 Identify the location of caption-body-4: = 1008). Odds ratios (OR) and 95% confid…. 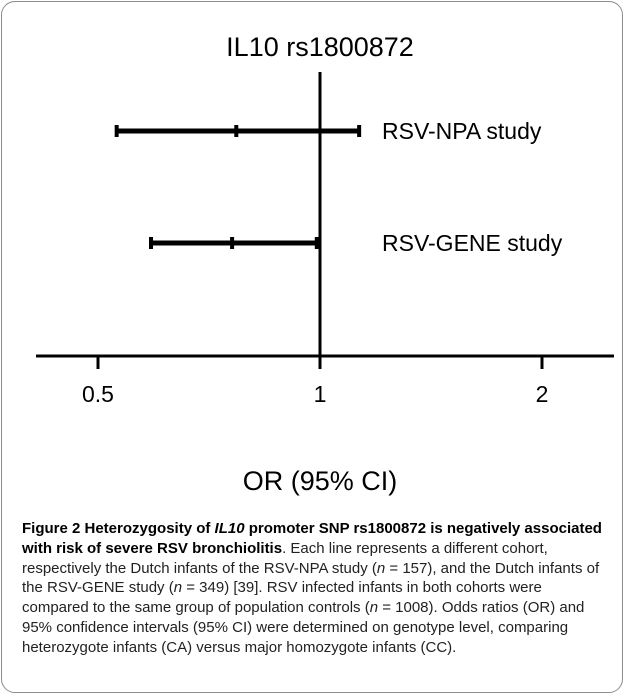
(303, 627).